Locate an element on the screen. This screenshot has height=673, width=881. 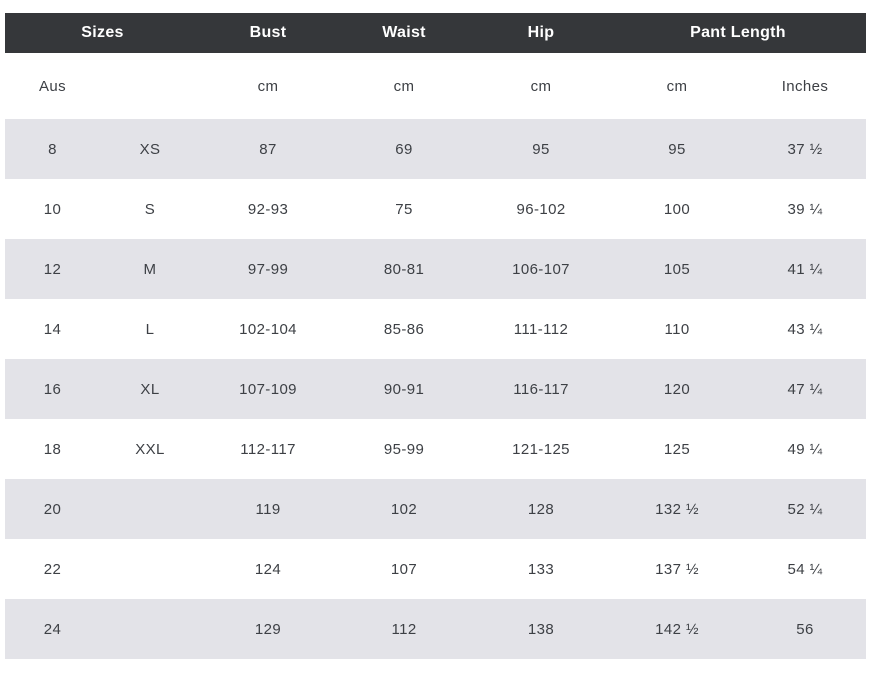
cell: 102 is located at coordinates (404, 509).